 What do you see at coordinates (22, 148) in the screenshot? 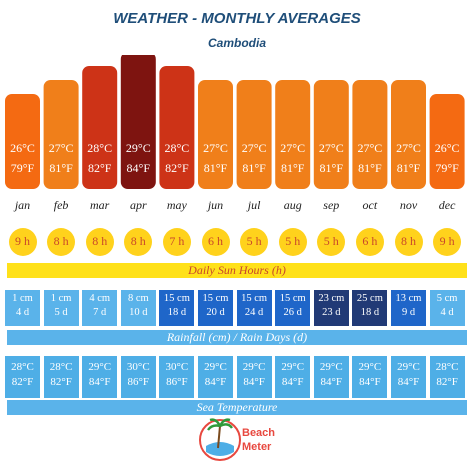
I see `air-temp-c-label-jan: 26°C` at bounding box center [22, 148].